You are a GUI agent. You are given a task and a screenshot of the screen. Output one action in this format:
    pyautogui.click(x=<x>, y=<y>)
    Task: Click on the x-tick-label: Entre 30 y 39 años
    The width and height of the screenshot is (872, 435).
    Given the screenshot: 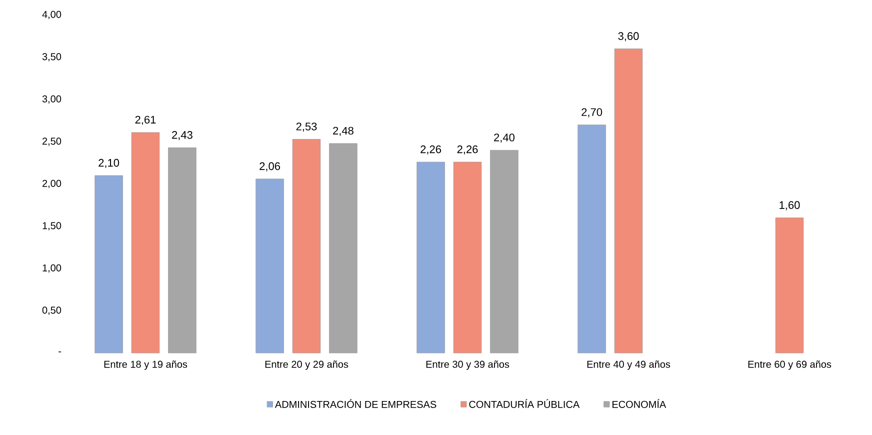 What is the action you would take?
    pyautogui.click(x=468, y=365)
    